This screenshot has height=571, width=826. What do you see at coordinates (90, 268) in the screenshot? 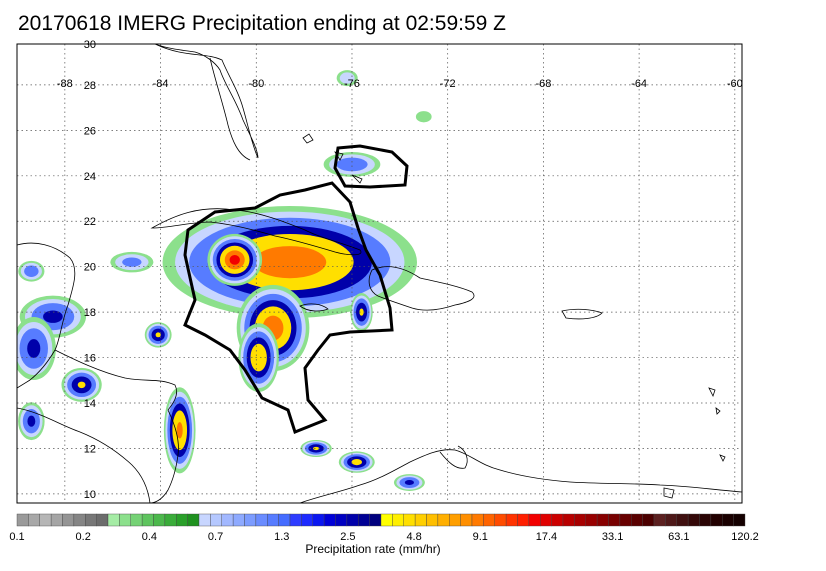
I see `lat-tick-label: 20` at bounding box center [90, 268].